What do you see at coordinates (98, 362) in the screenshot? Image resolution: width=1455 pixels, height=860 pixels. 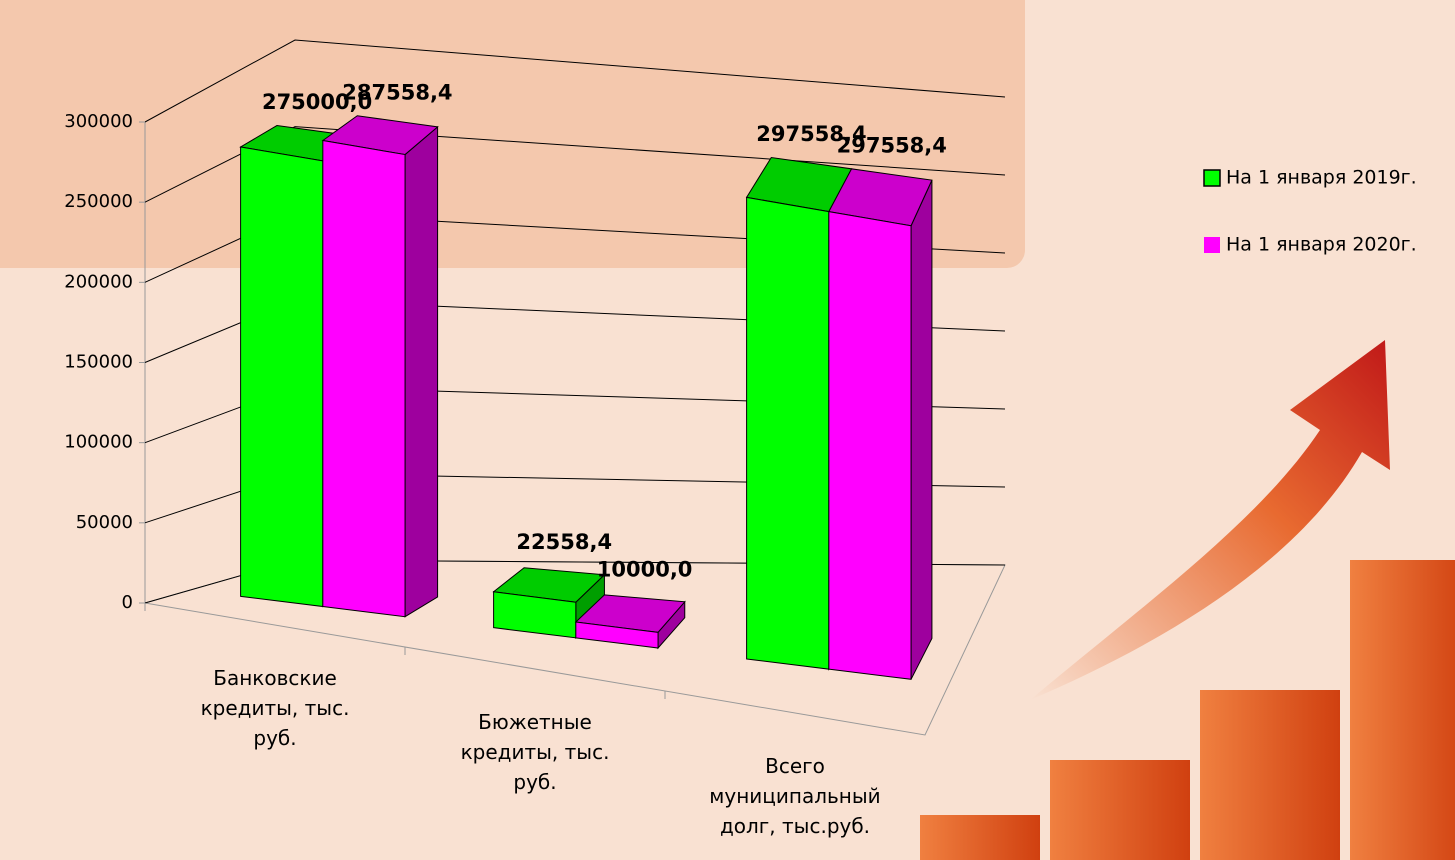 I see `y-tick-label: 150000` at bounding box center [98, 362].